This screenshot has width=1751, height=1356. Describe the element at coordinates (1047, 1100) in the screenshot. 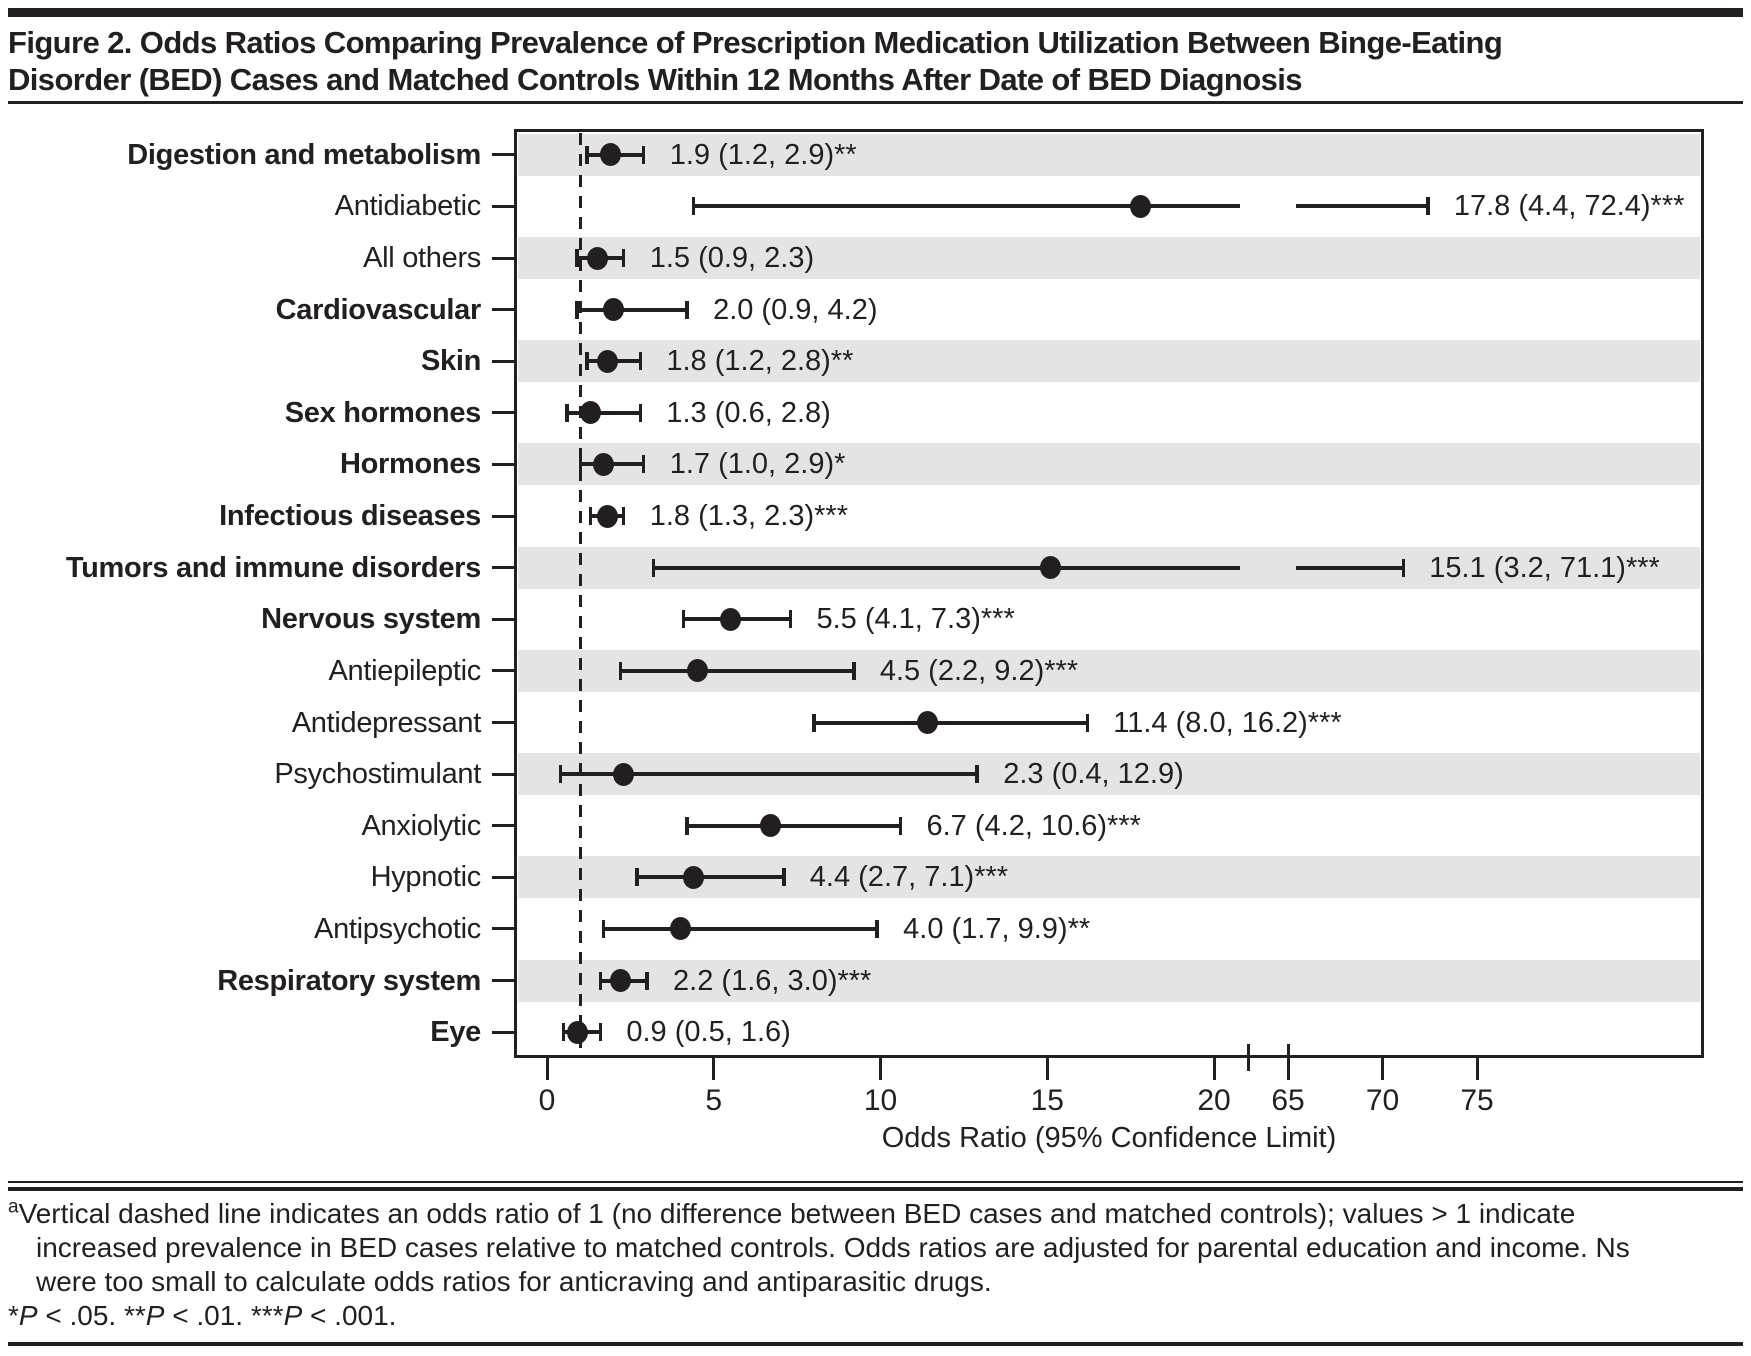

I see `x-axis-tick-label: 15` at that location.